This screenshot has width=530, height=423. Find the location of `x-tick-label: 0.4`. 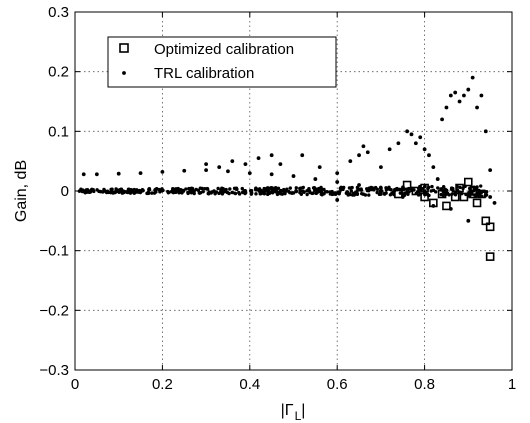

x-tick-label: 0.4 is located at coordinates (249, 384).